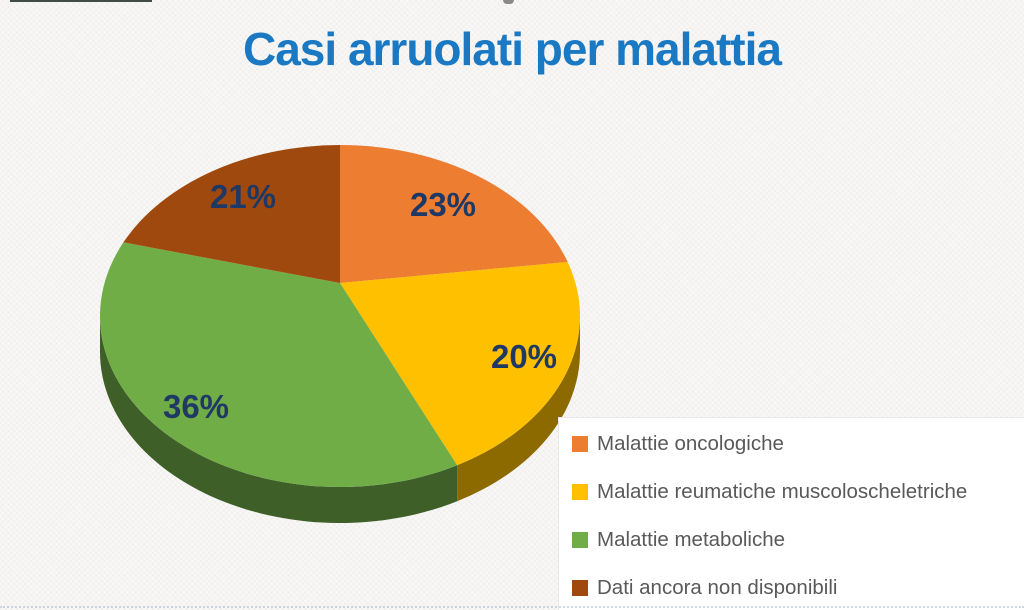 The height and width of the screenshot is (610, 1024). What do you see at coordinates (512, 49) in the screenshot?
I see `chart-title: Casi arruolati per malattia` at bounding box center [512, 49].